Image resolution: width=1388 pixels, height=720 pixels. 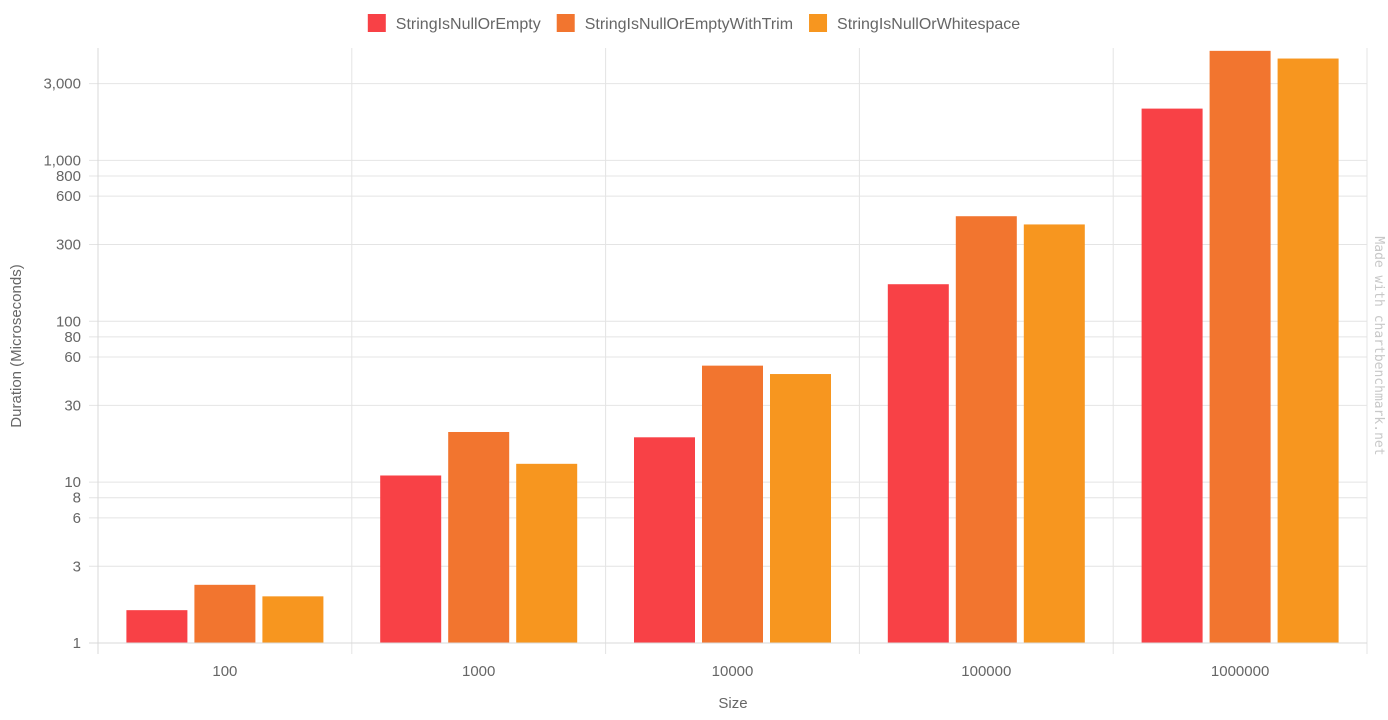 What do you see at coordinates (986, 671) in the screenshot?
I see `x-tick-label: 100000` at bounding box center [986, 671].